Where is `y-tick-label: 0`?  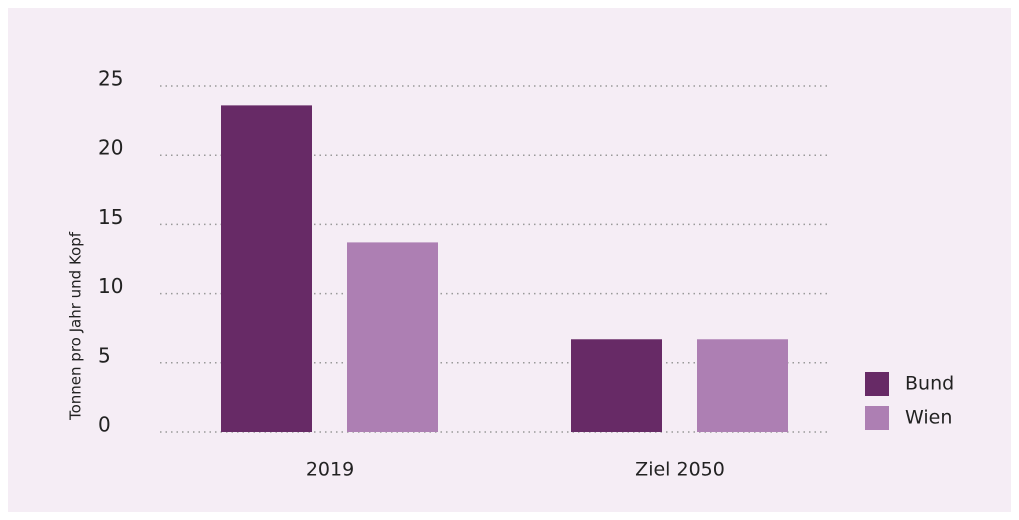
y-tick-label: 0 is located at coordinates (104, 425).